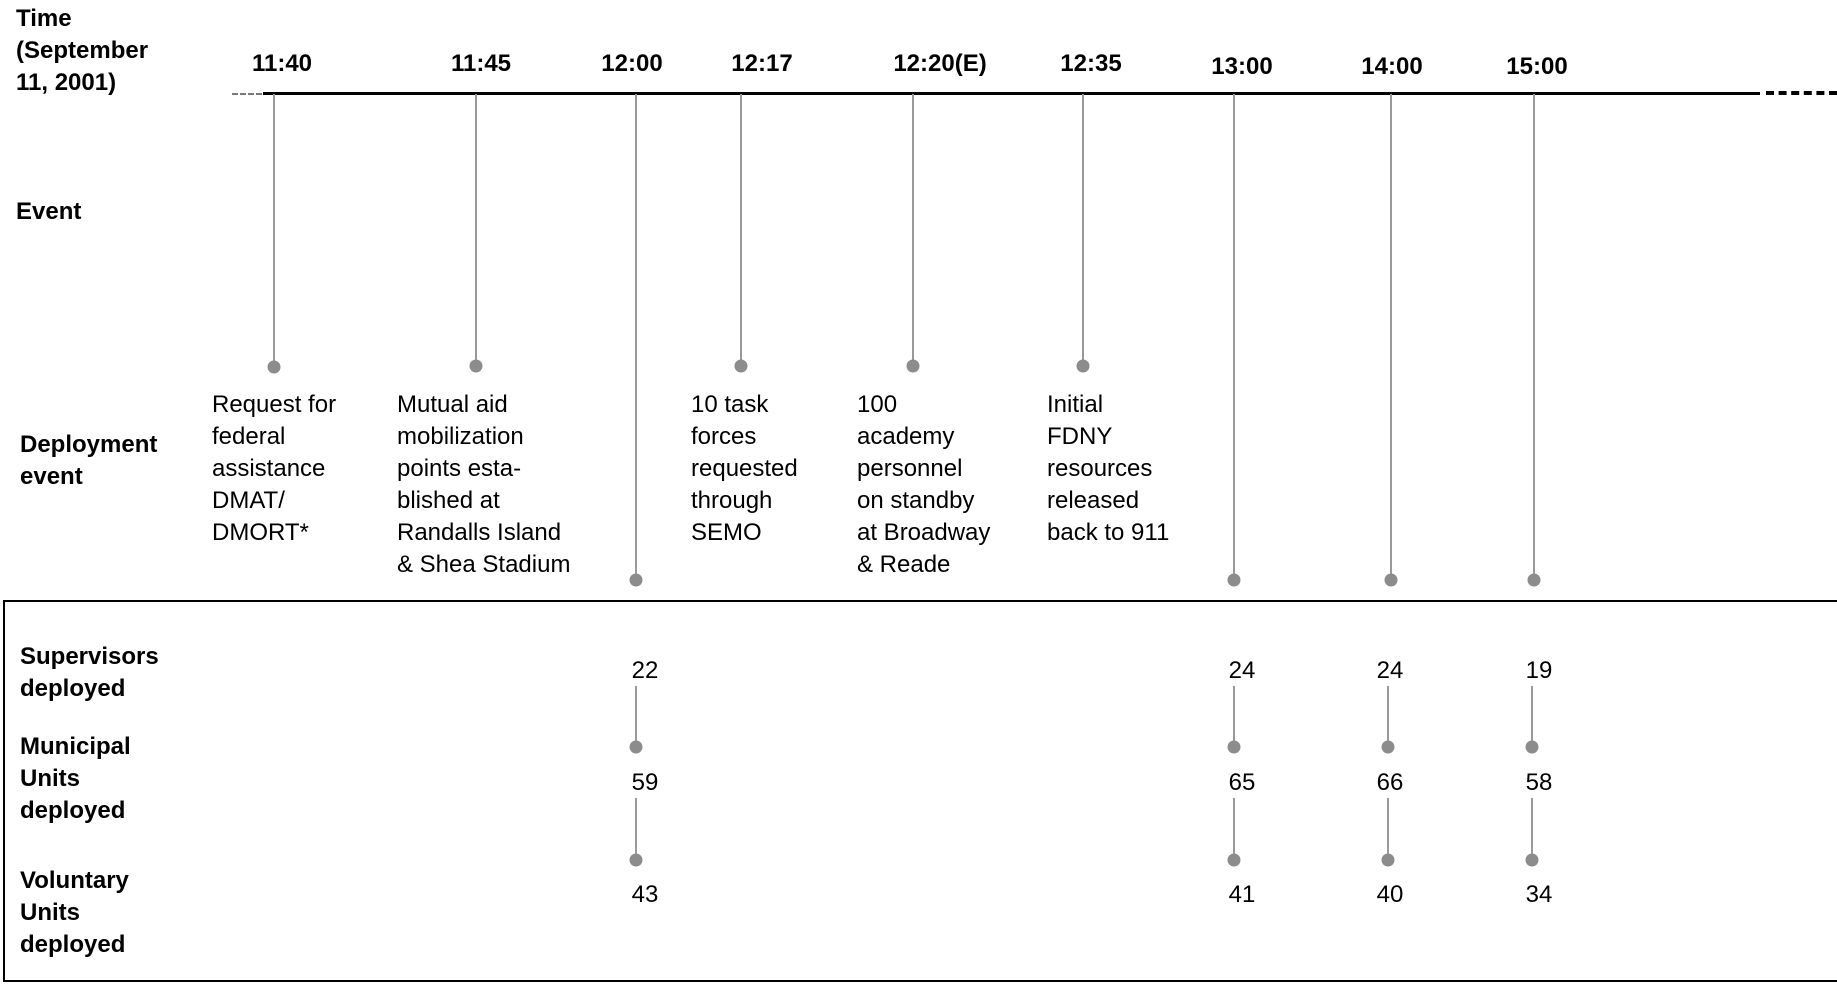  I want to click on supervisors-row-label: Supervisors deployed, so click(89, 673).